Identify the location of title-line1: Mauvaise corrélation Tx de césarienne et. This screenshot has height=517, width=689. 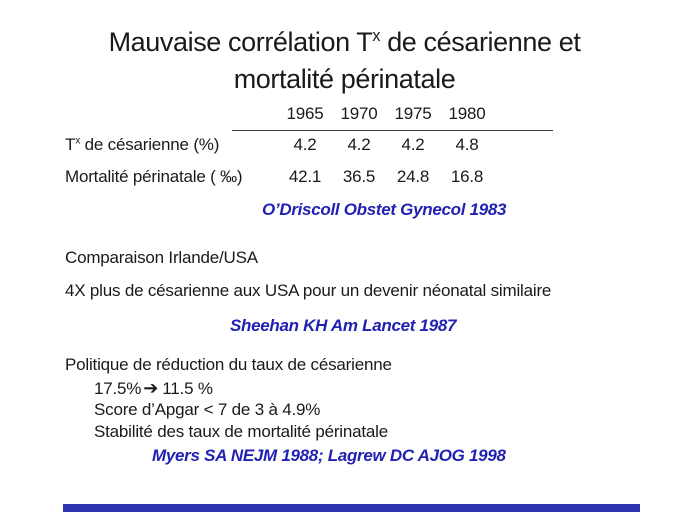
(344, 42).